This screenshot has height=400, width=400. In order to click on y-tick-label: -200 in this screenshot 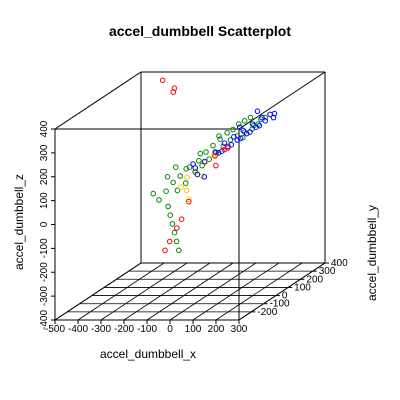, I will do `click(267, 312)`.